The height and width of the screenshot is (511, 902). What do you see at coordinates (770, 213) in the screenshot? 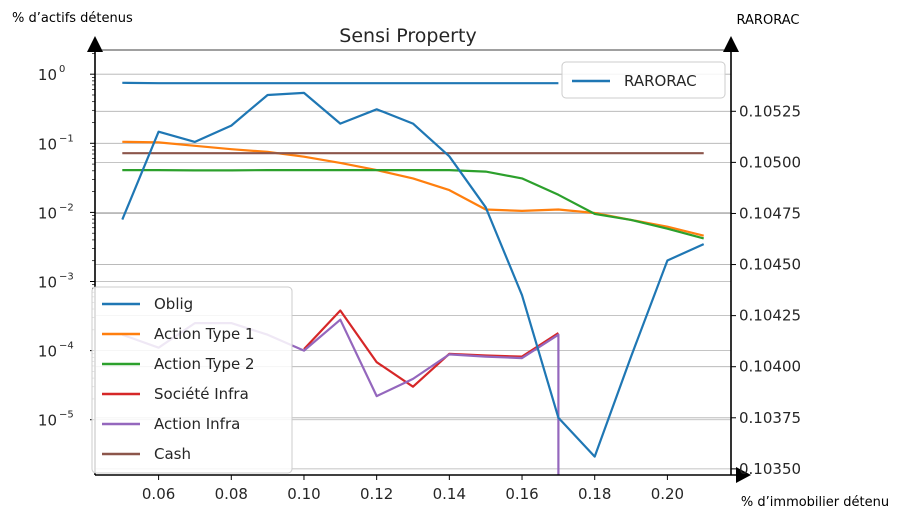
I see `y-right-tick-label: 0.10475` at bounding box center [770, 213].